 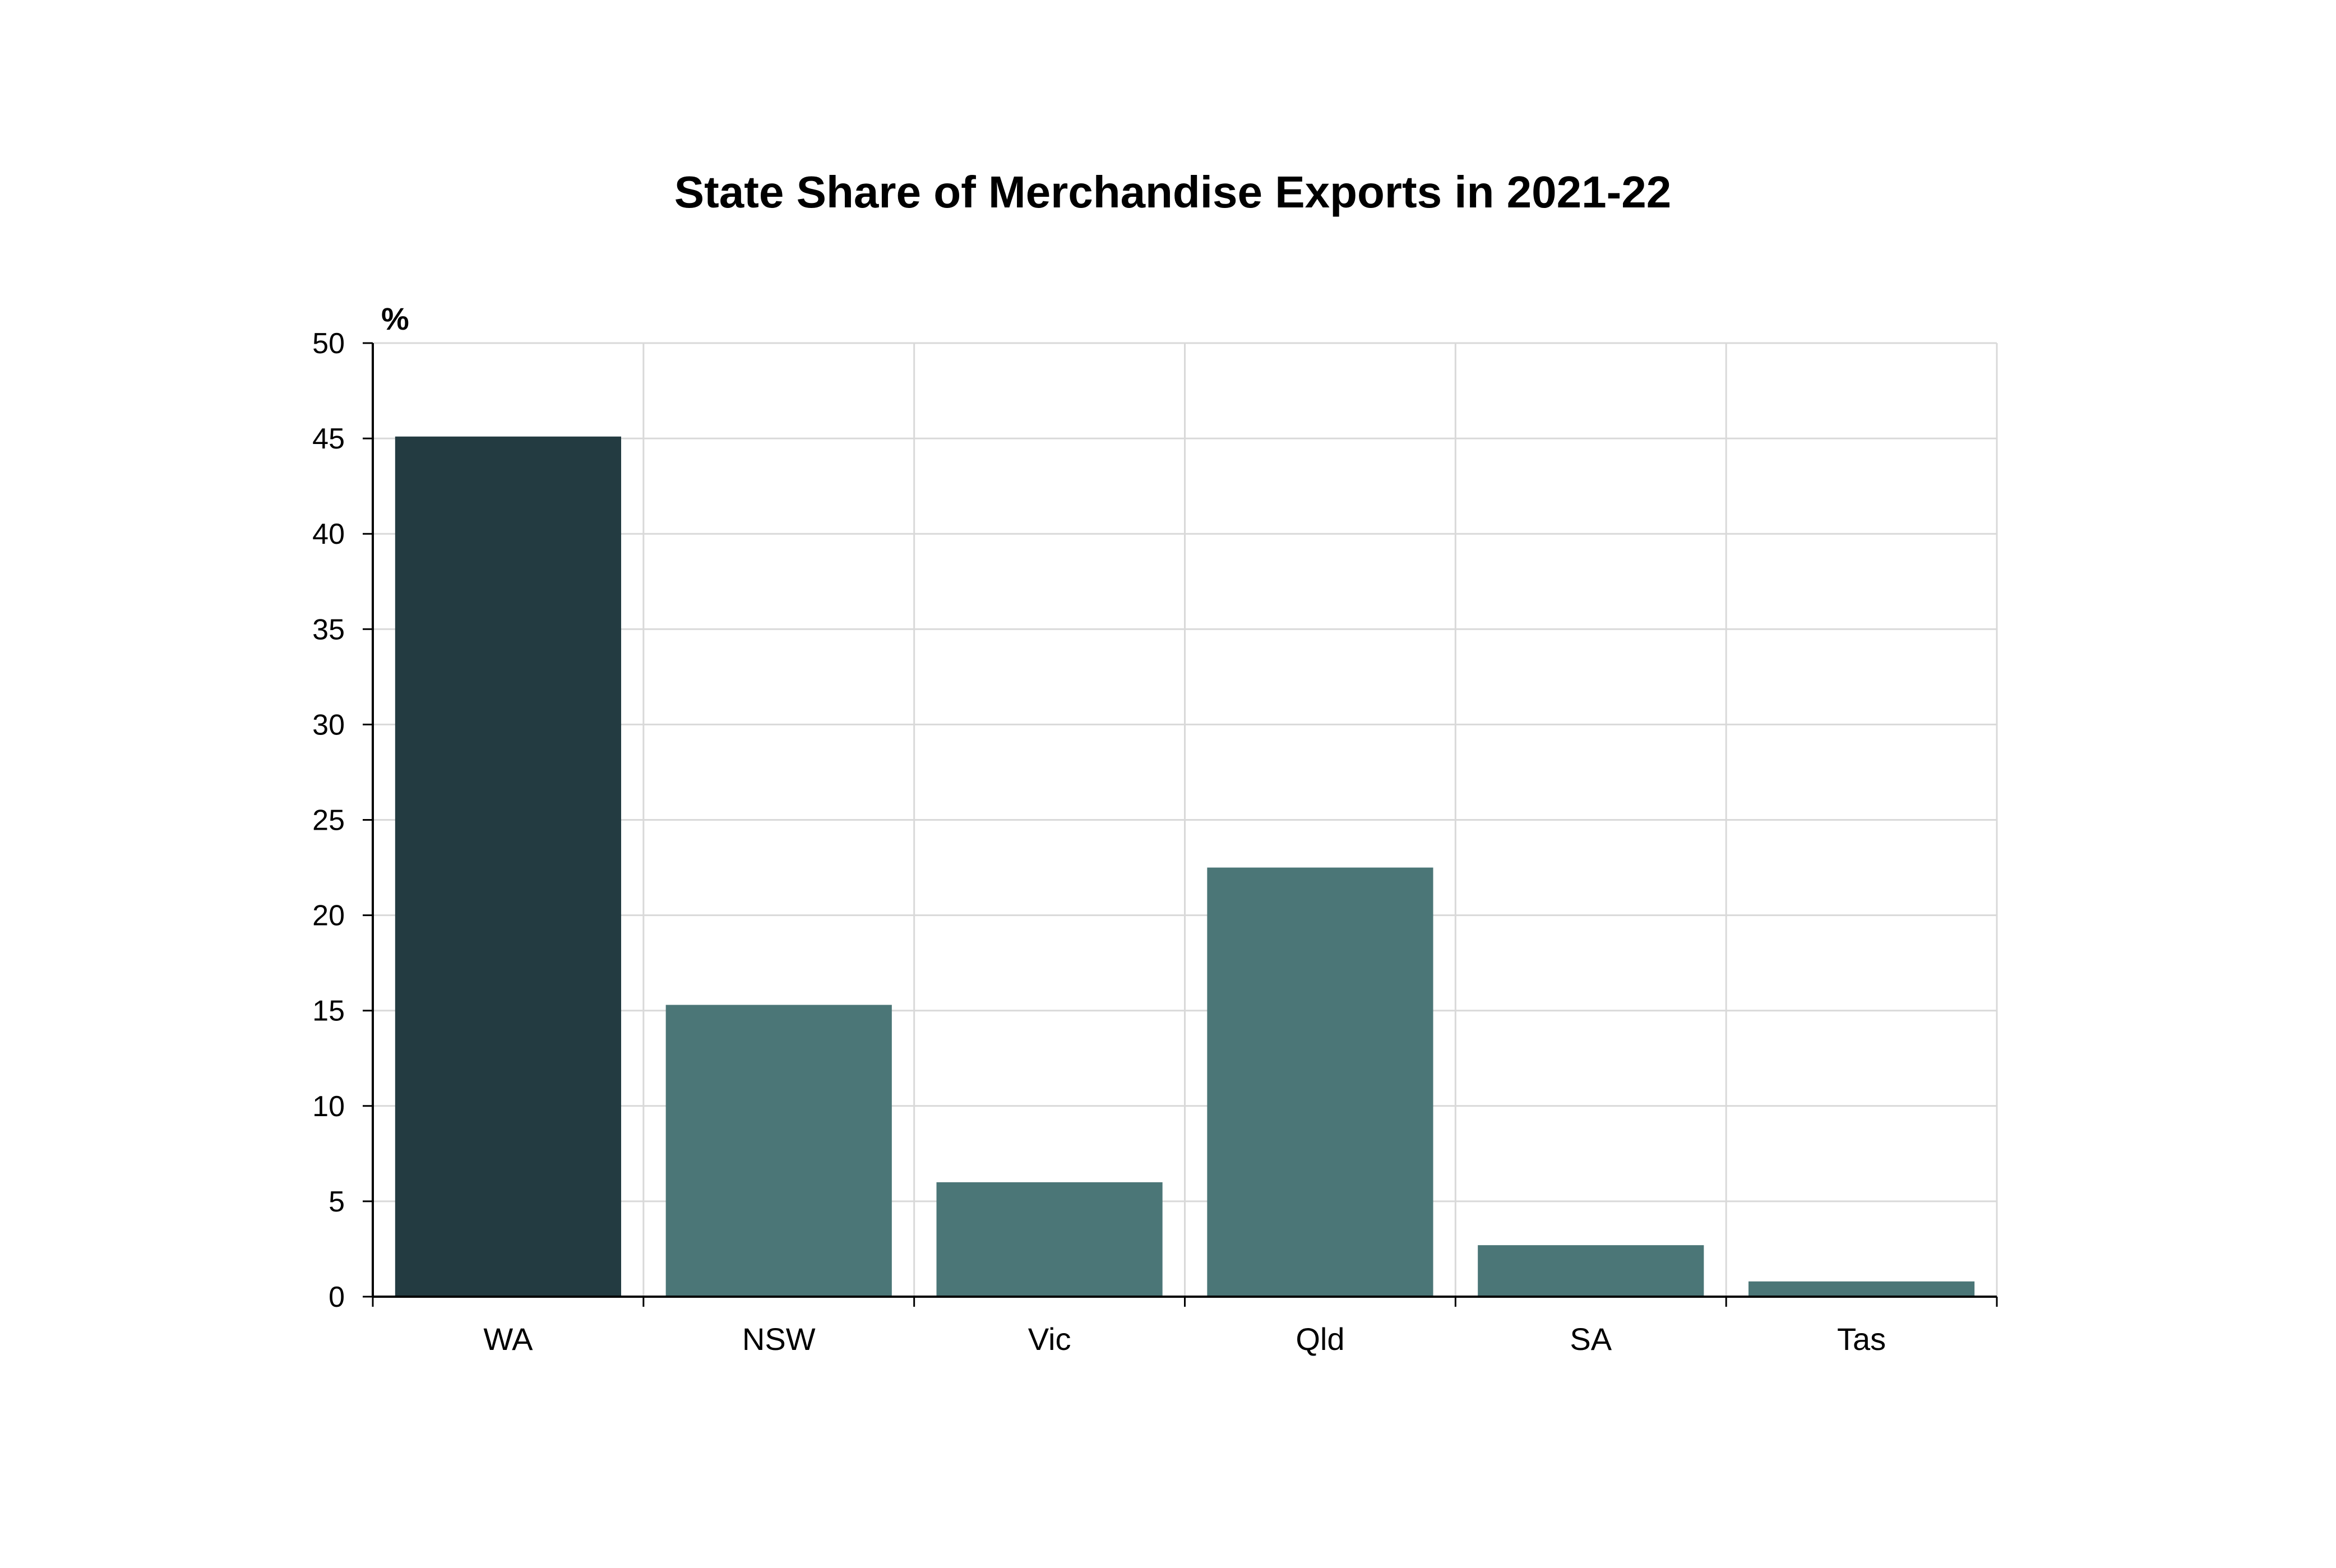 I want to click on bar-nsw, so click(x=778, y=1151).